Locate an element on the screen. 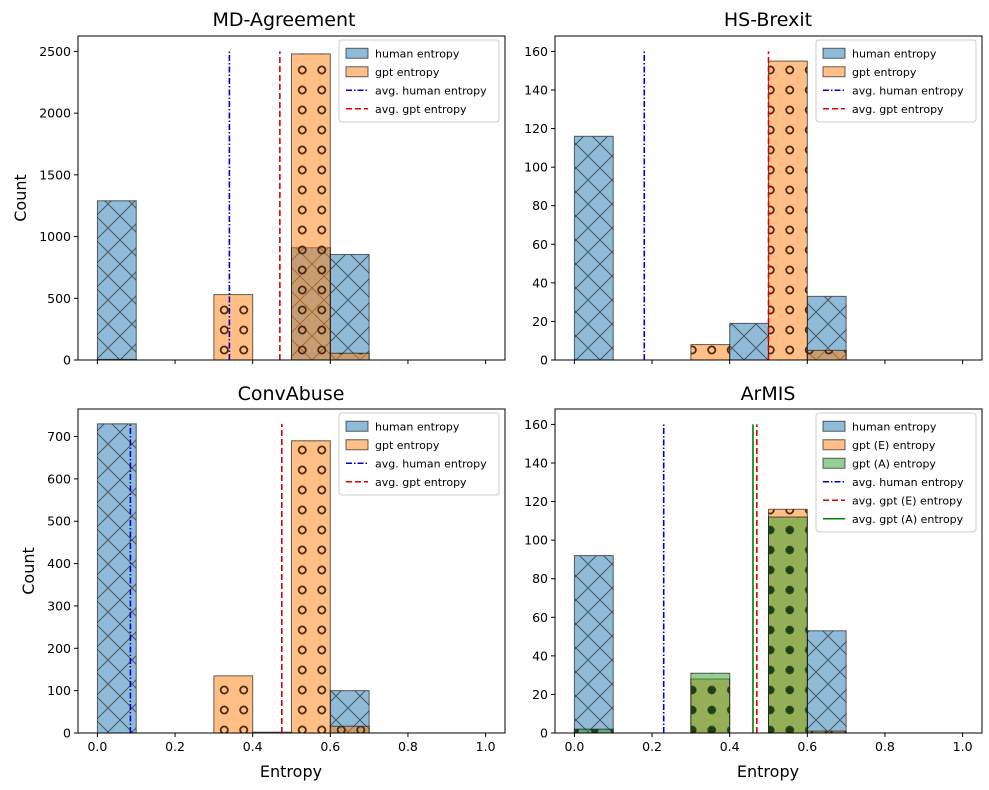 The image size is (989, 790). y-tick-label: 80 is located at coordinates (540, 578).